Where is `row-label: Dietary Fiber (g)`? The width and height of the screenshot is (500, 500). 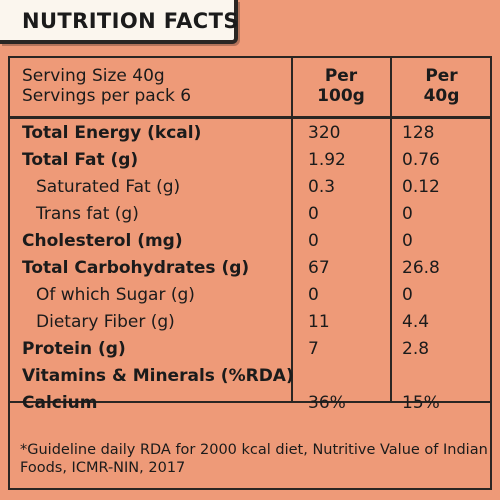
row-label: Dietary Fiber (g) is located at coordinates (105, 322).